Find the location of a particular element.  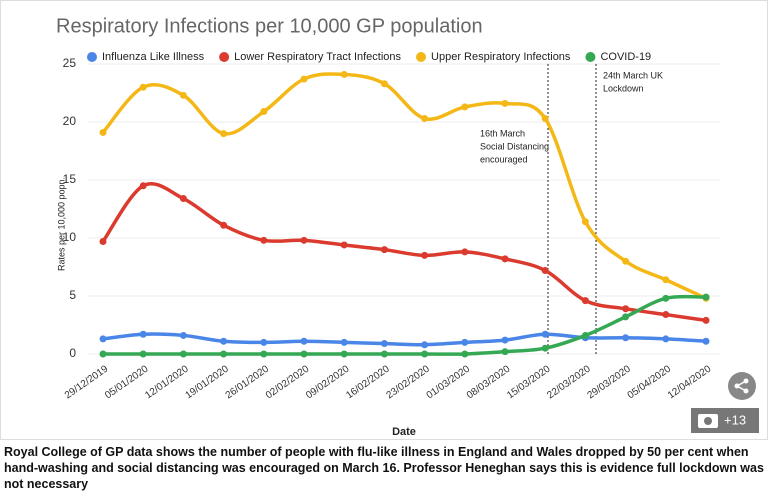

annotation: 24th March UK is located at coordinates (633, 75).